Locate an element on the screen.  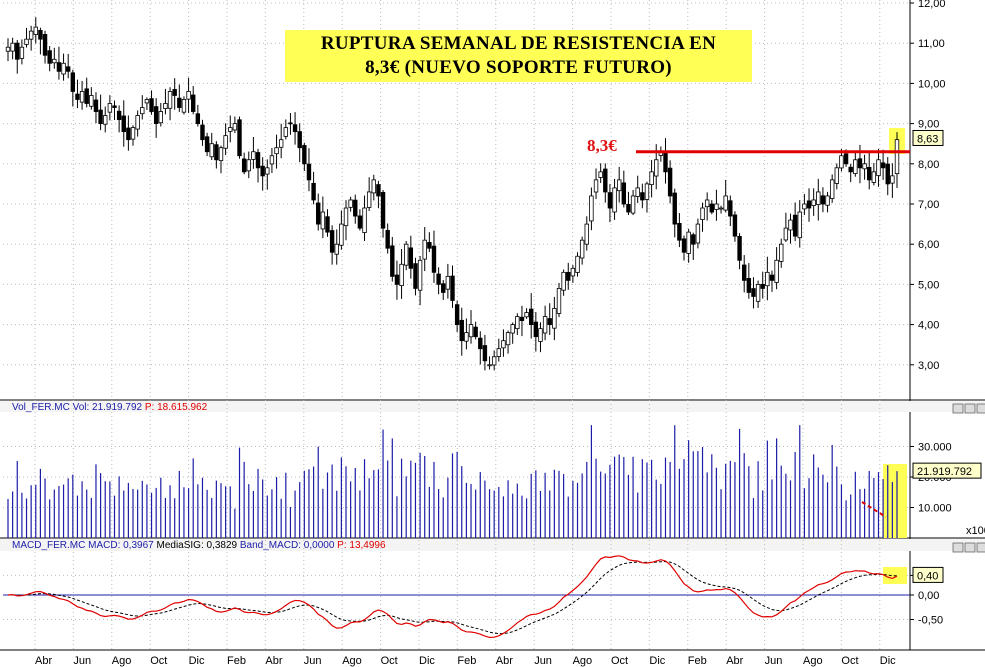
x-tick-label: Jun is located at coordinates (774, 661).